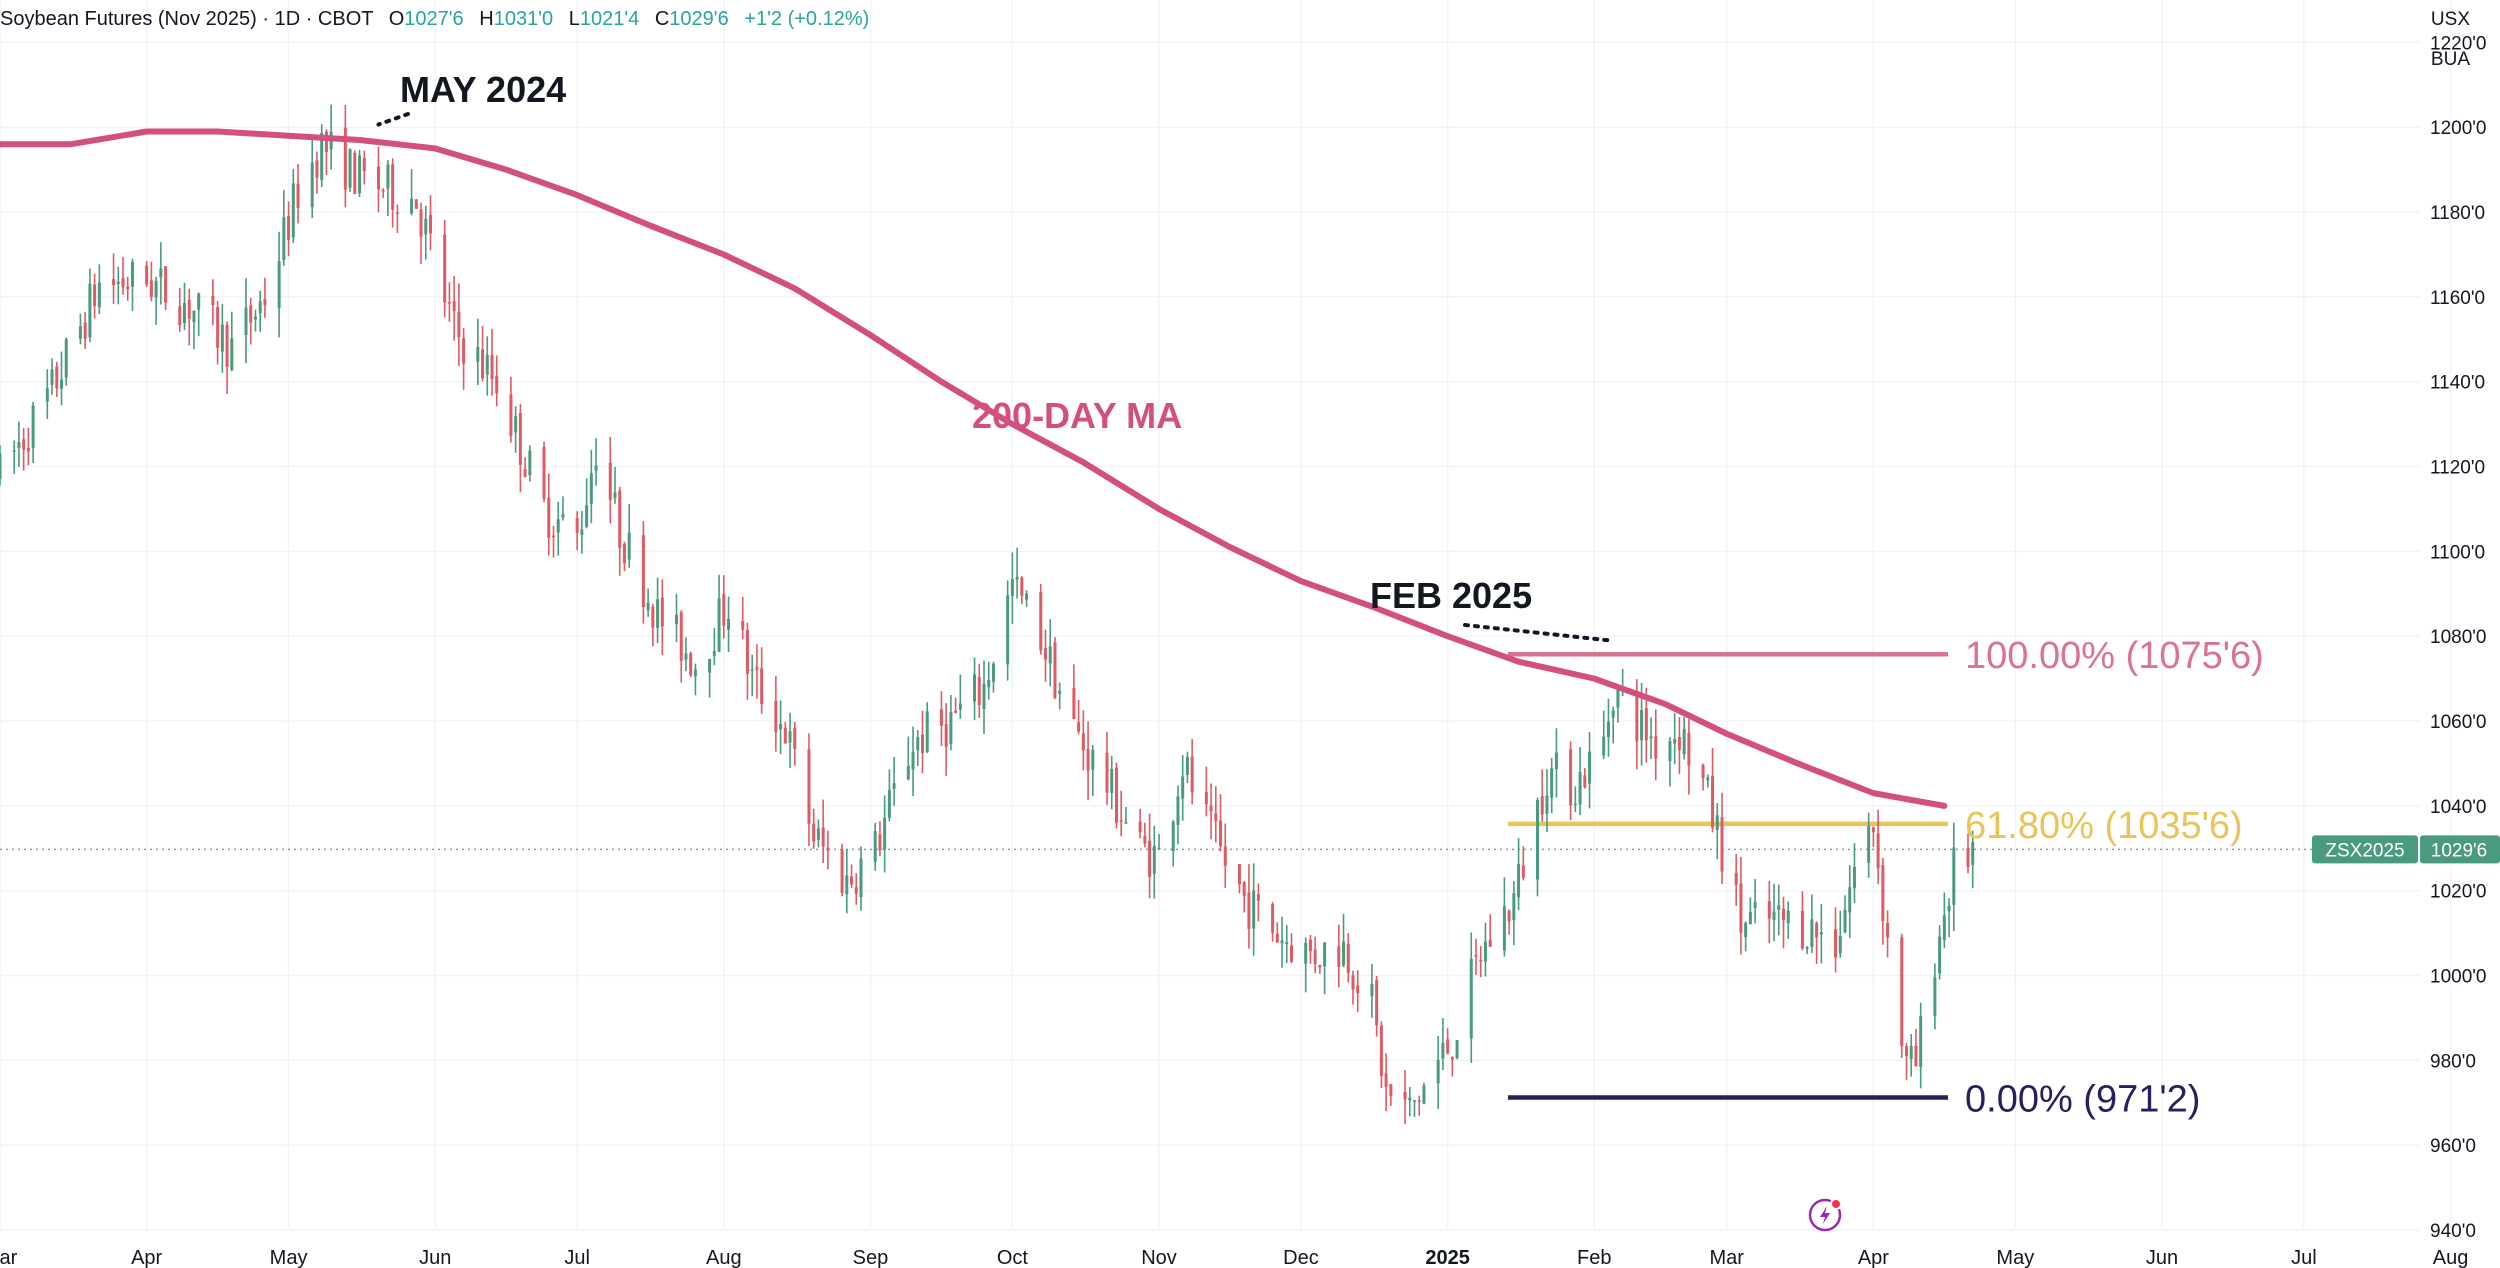 The width and height of the screenshot is (2500, 1268). What do you see at coordinates (396, 19) in the screenshot?
I see `open-label: O` at bounding box center [396, 19].